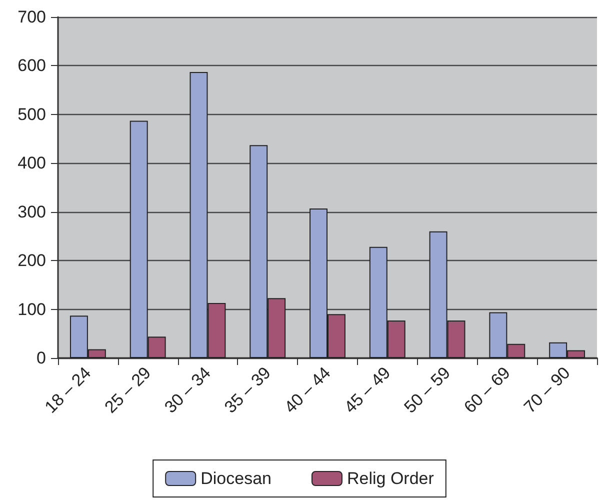  Describe the element at coordinates (32, 212) in the screenshot. I see `y-tick-label: 300` at that location.